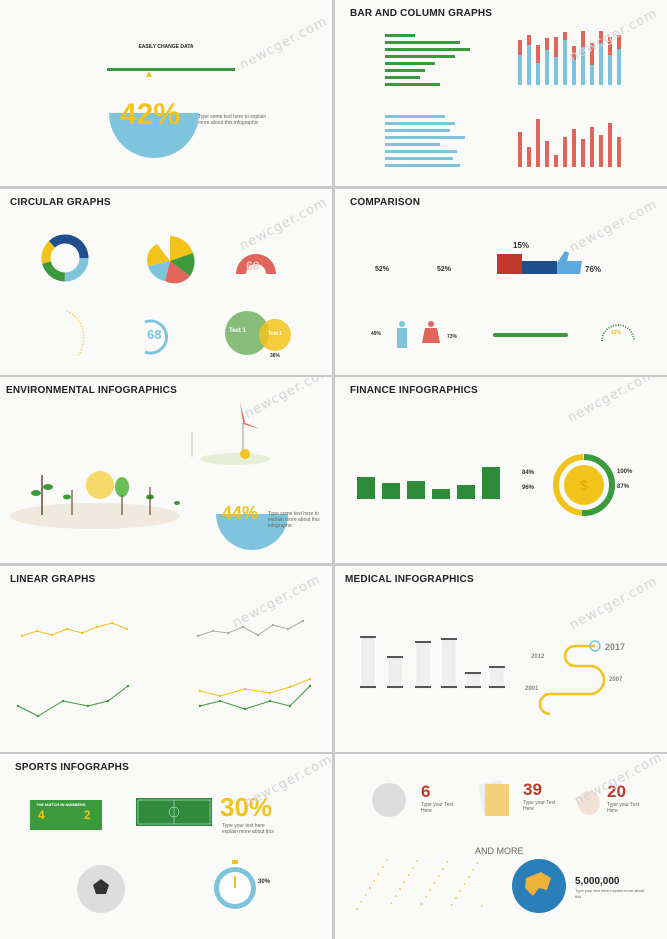  I want to click on thumb-low-pct: 15%, so click(521, 245).